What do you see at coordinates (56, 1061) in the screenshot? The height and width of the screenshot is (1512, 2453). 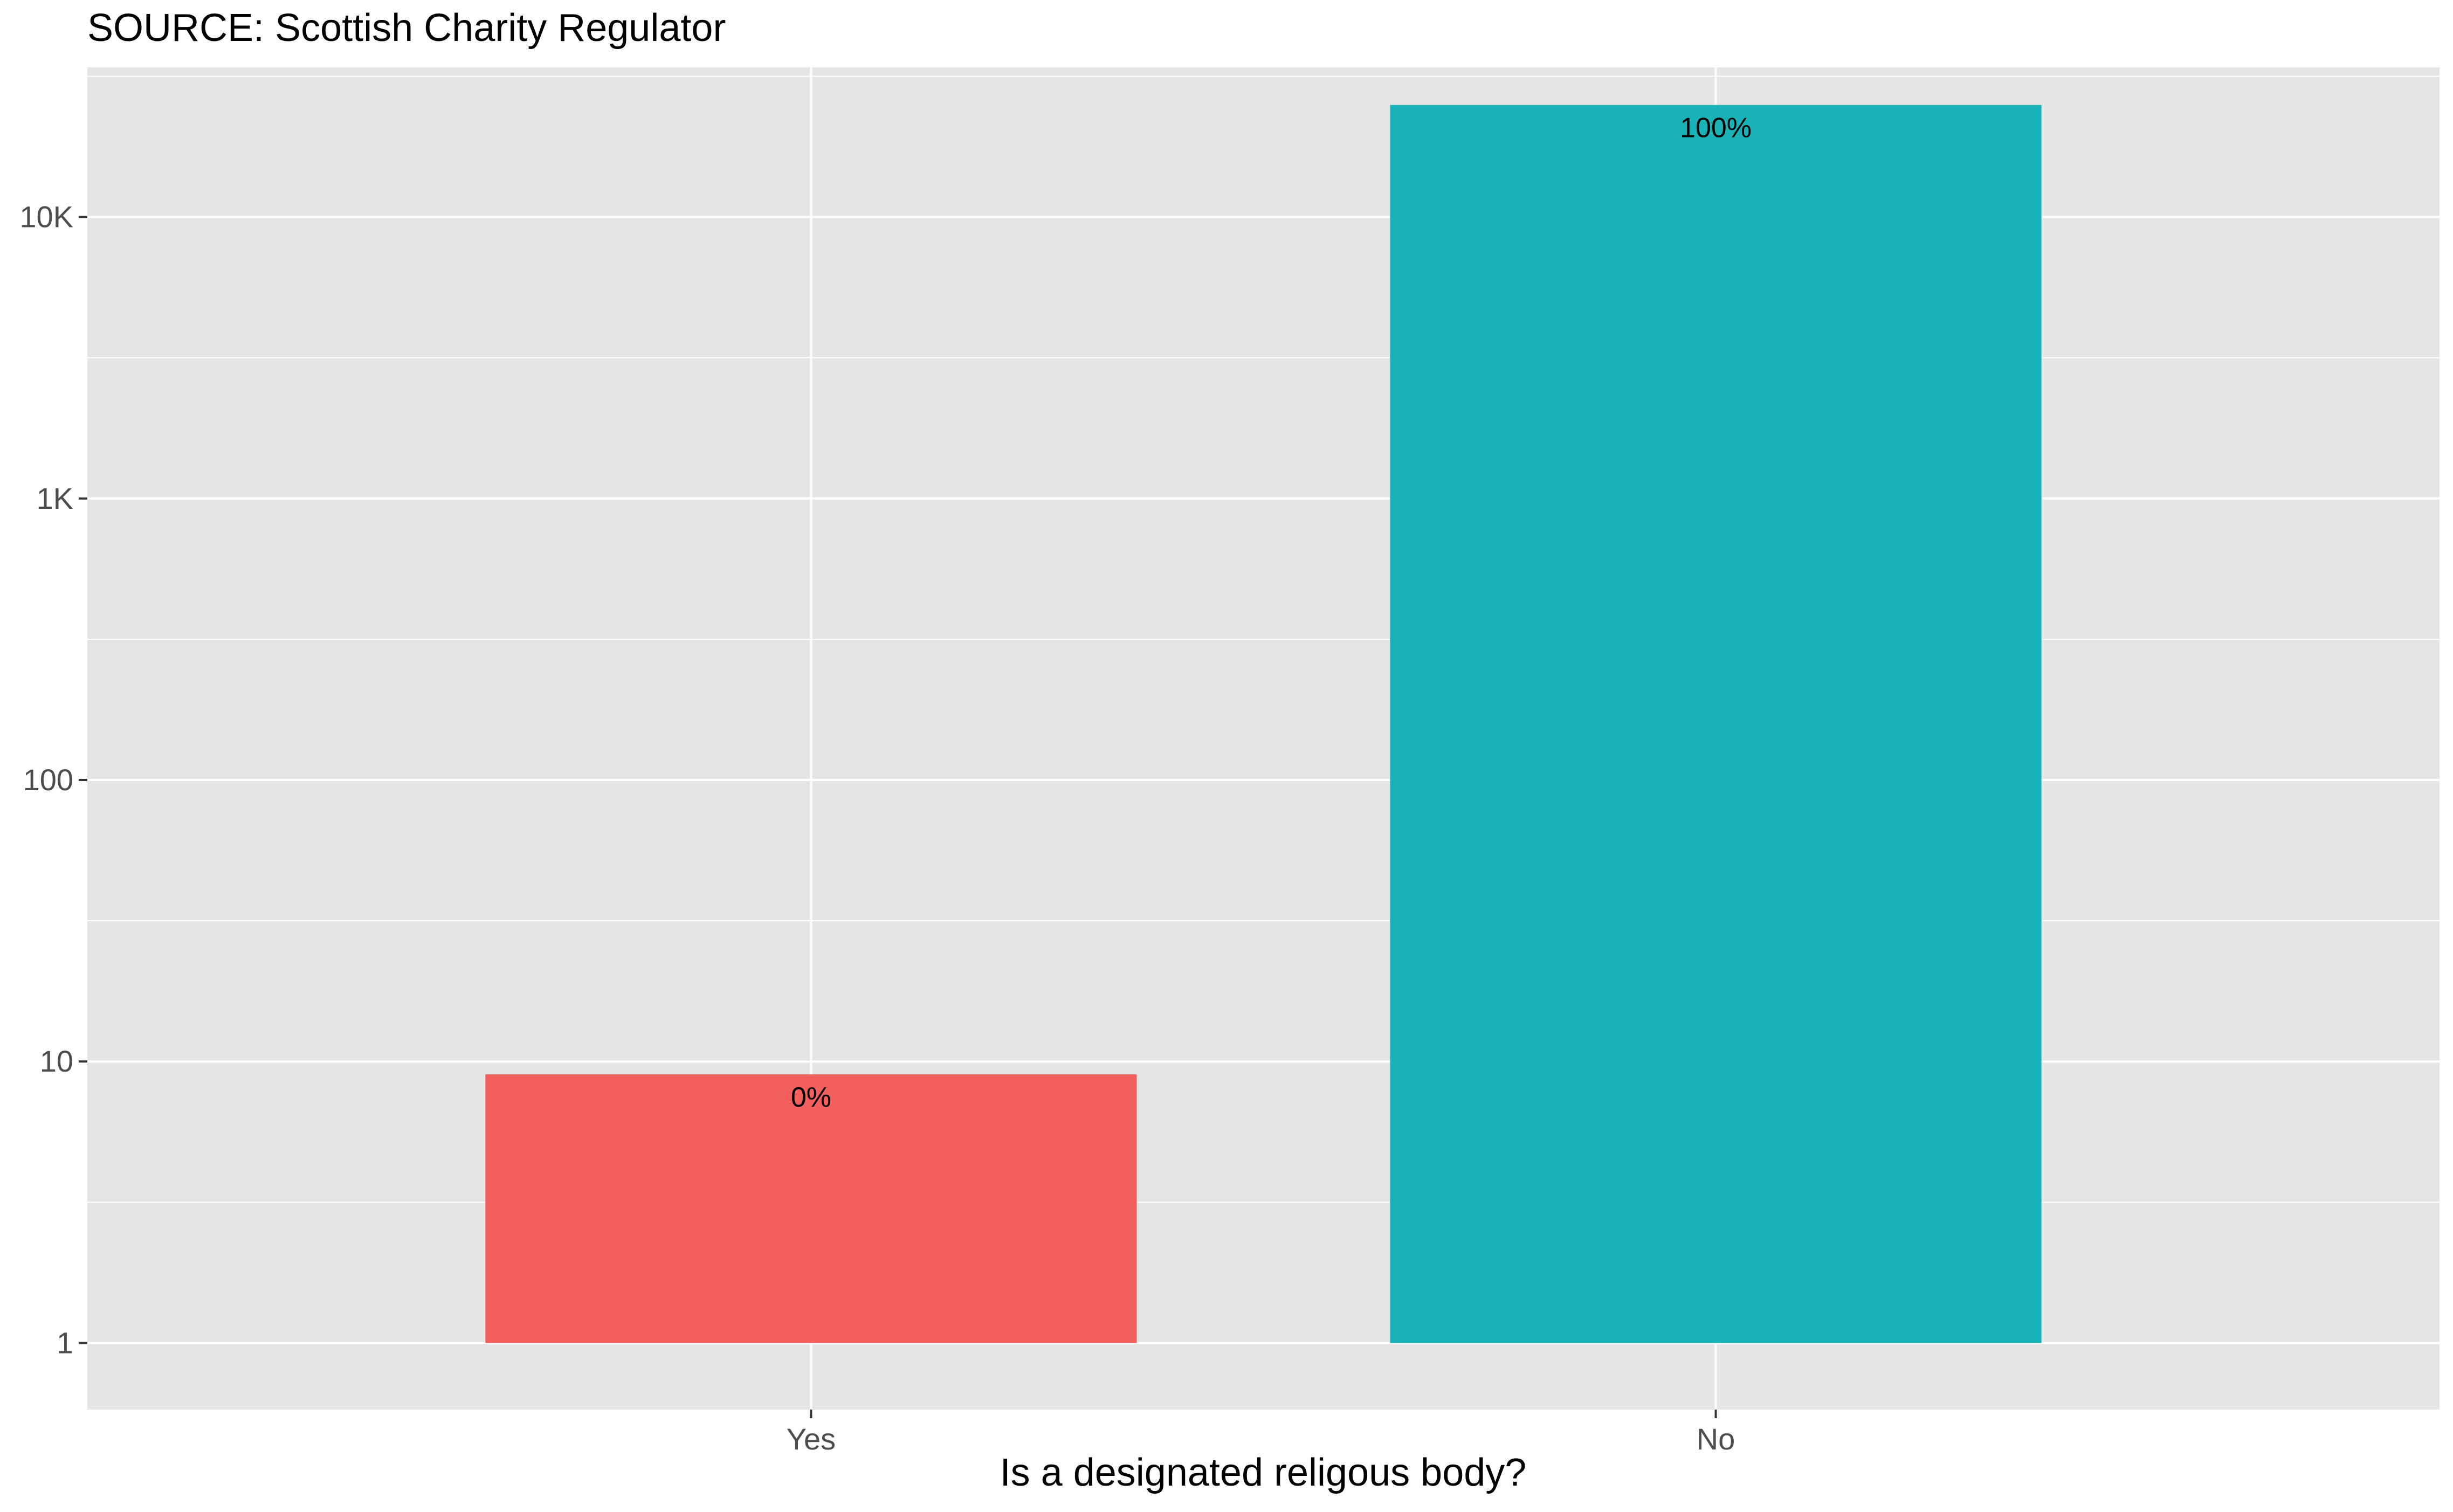 I see `y-tick-label: 10` at bounding box center [56, 1061].